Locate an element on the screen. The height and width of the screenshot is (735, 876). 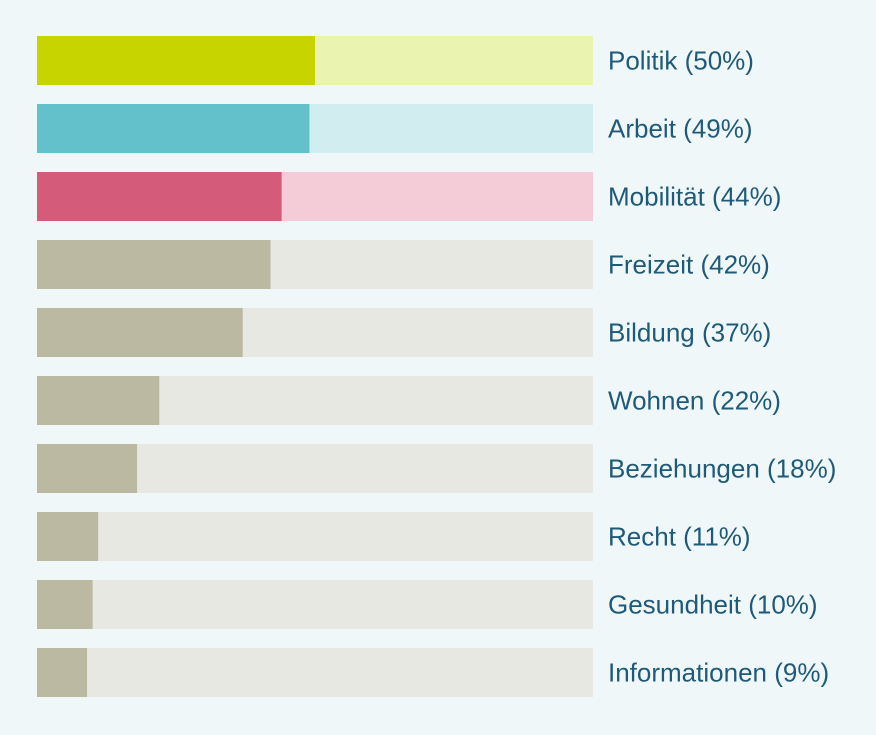
bar-row-7: Recht (11%) is located at coordinates (394, 536).